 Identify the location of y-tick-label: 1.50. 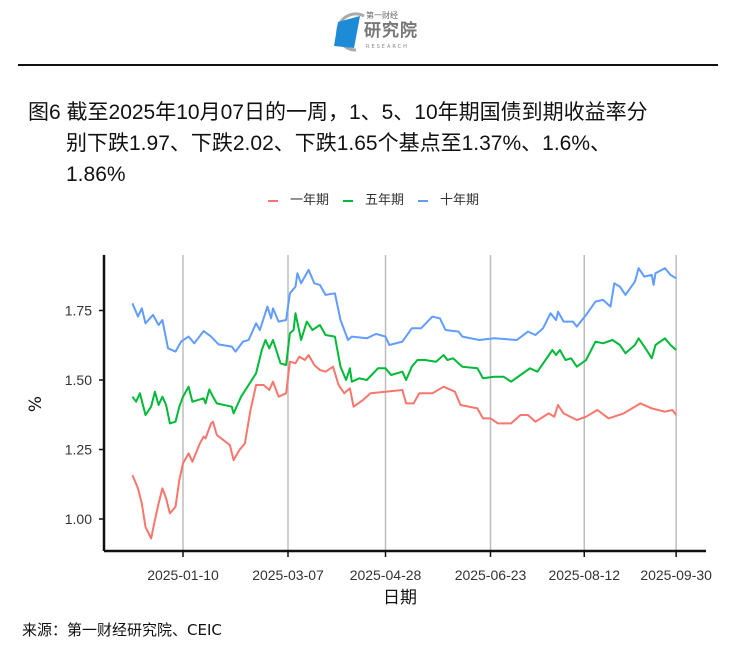
(78, 380).